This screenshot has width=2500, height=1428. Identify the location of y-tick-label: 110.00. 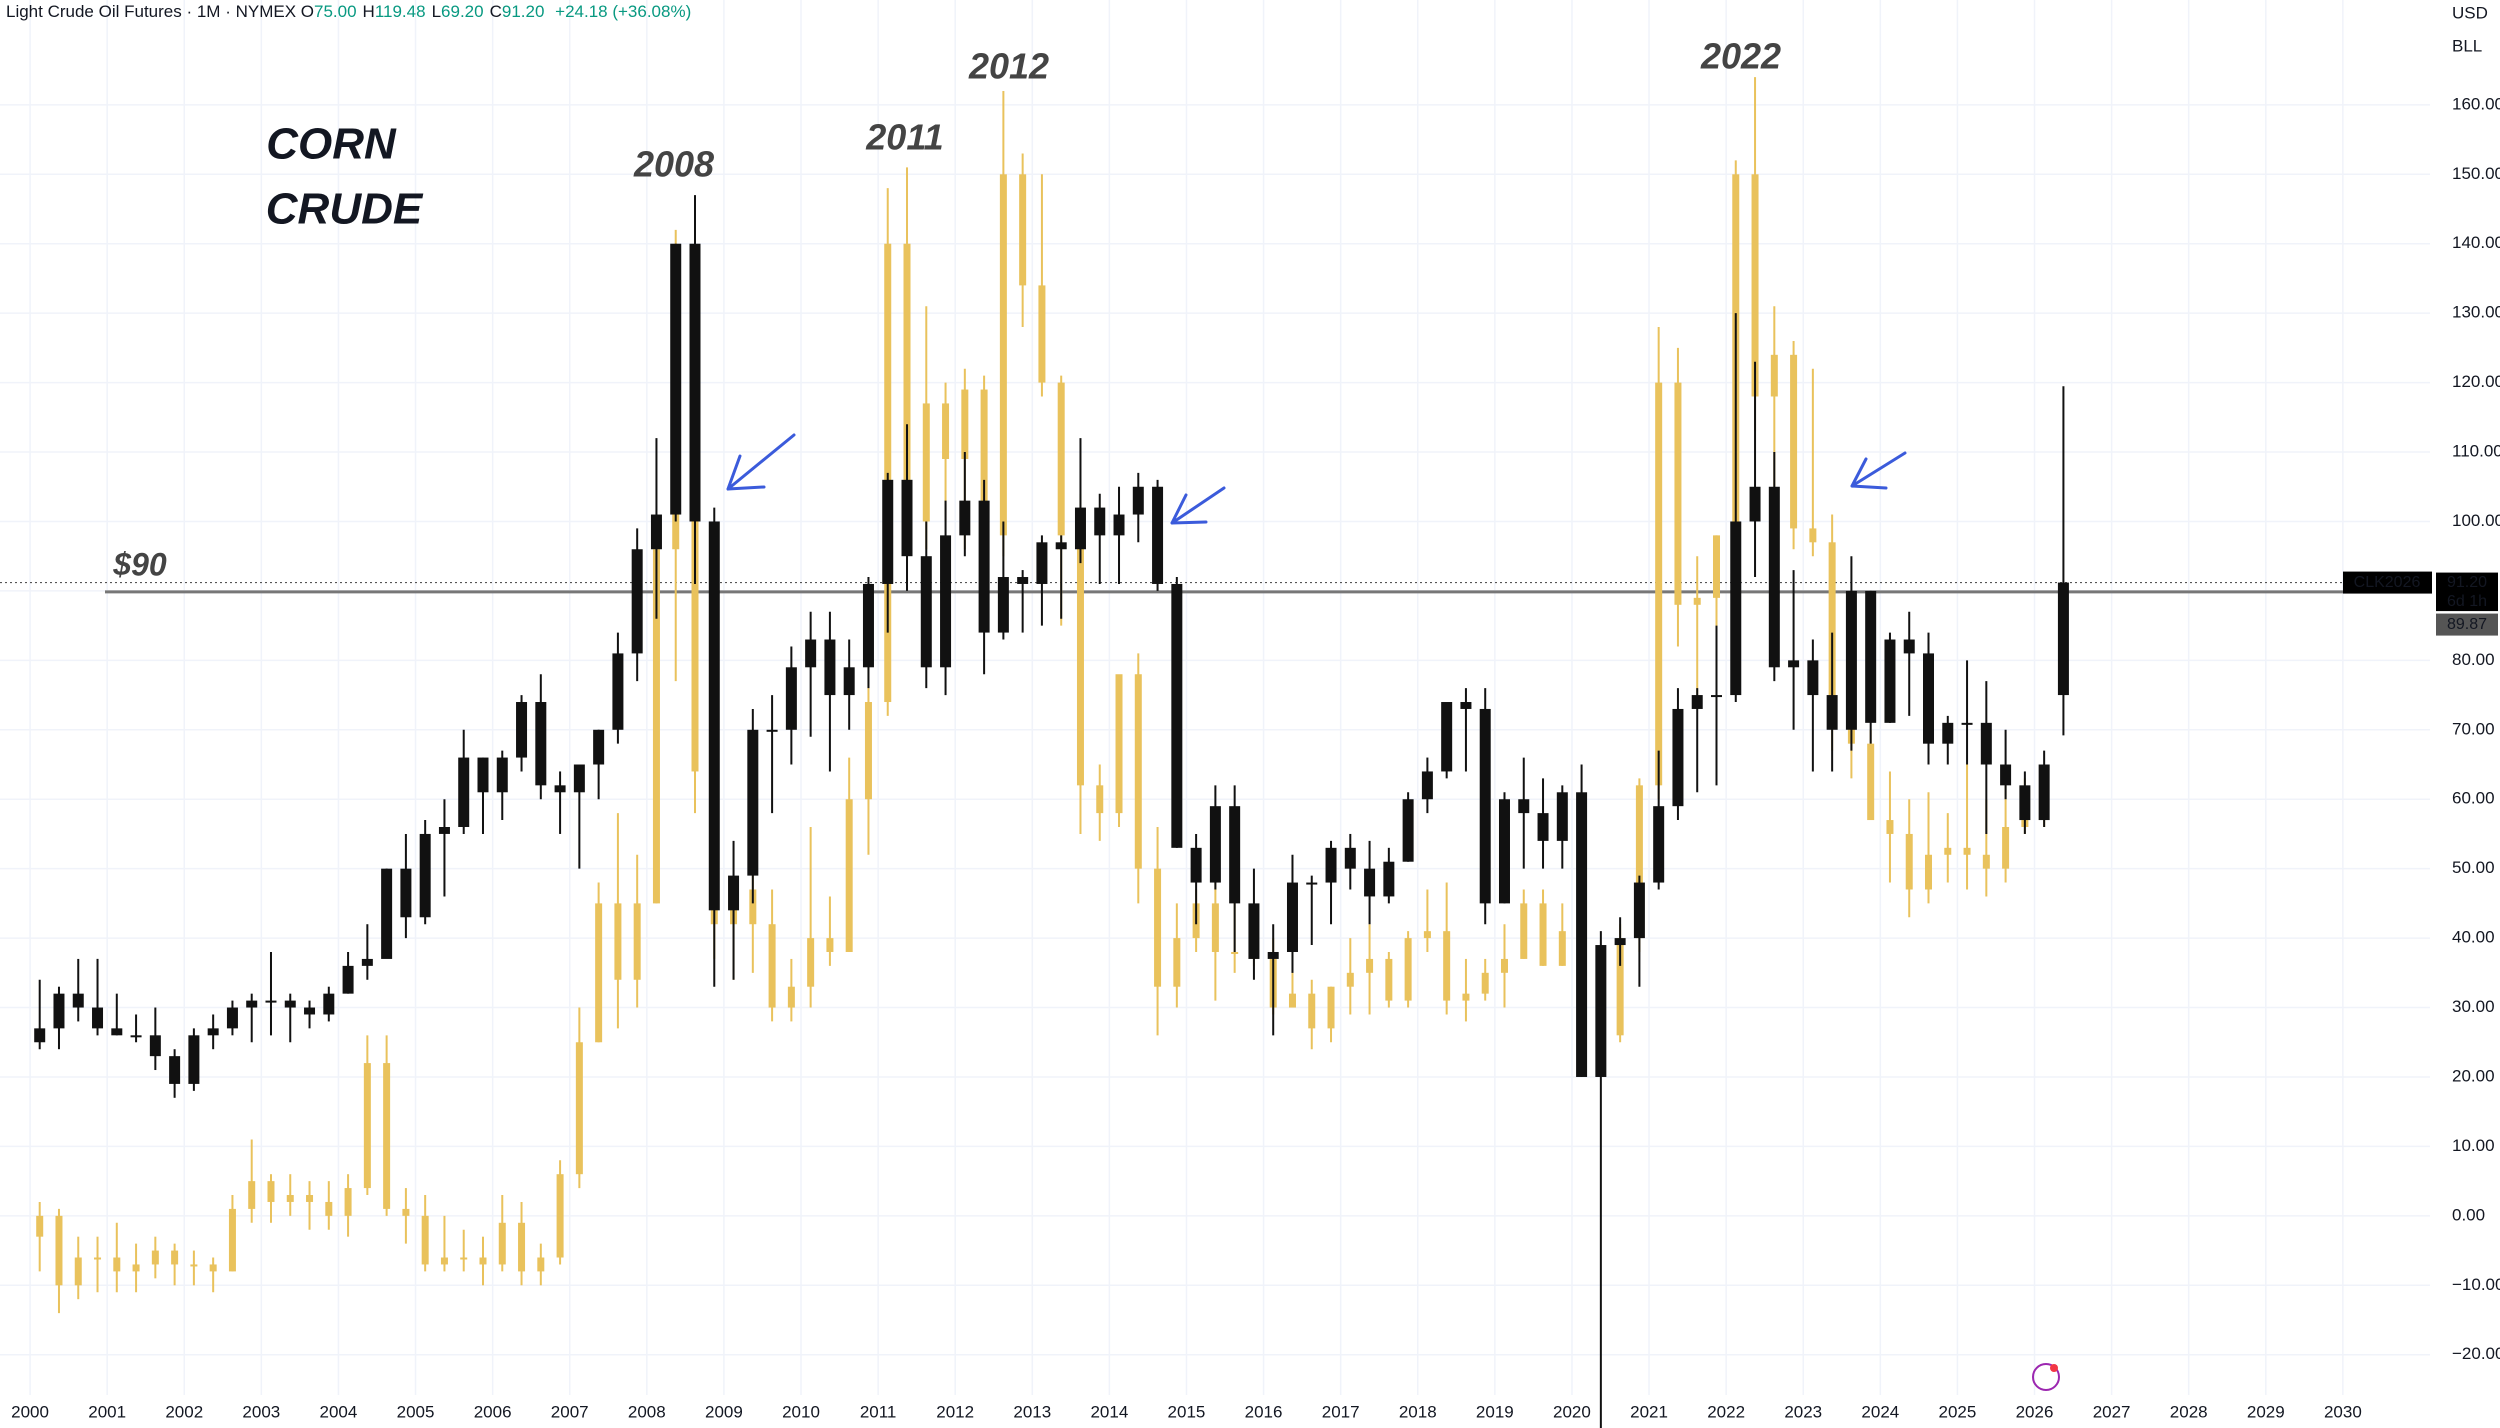
(2476, 451).